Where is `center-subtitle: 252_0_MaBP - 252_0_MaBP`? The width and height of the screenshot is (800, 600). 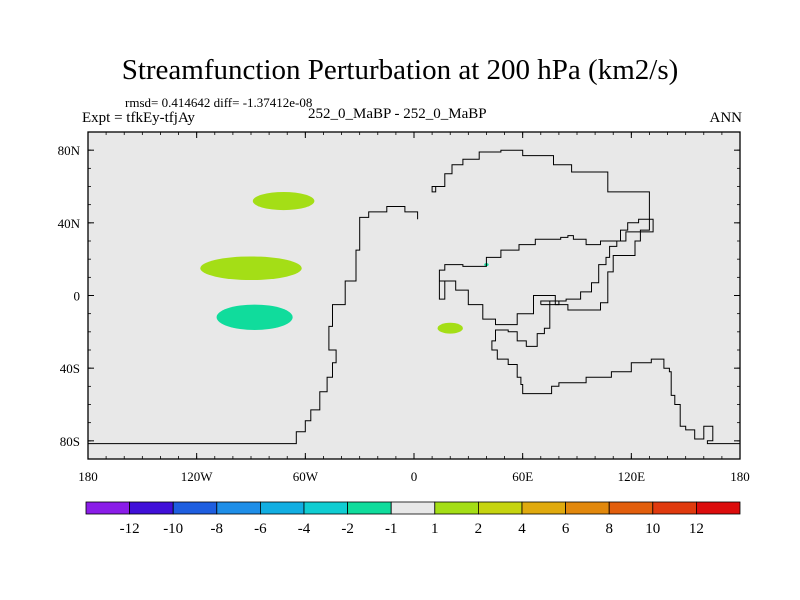
center-subtitle: 252_0_MaBP - 252_0_MaBP is located at coordinates (397, 114).